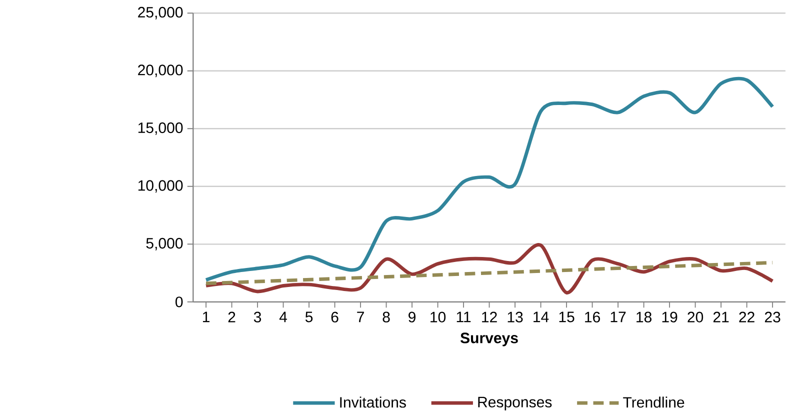 The width and height of the screenshot is (786, 419). Describe the element at coordinates (566, 317) in the screenshot. I see `x-tick-label: 15` at that location.